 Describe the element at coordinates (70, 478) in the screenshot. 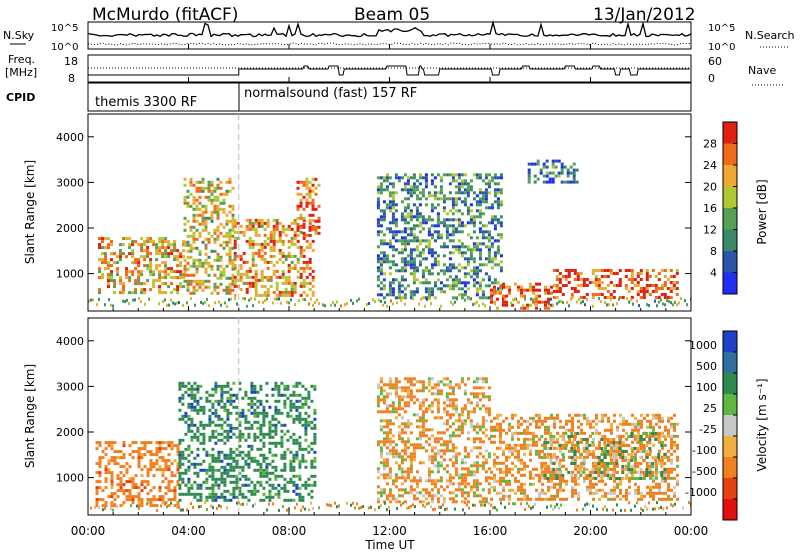

I see `velocity-ytick-label-1: 1000` at that location.